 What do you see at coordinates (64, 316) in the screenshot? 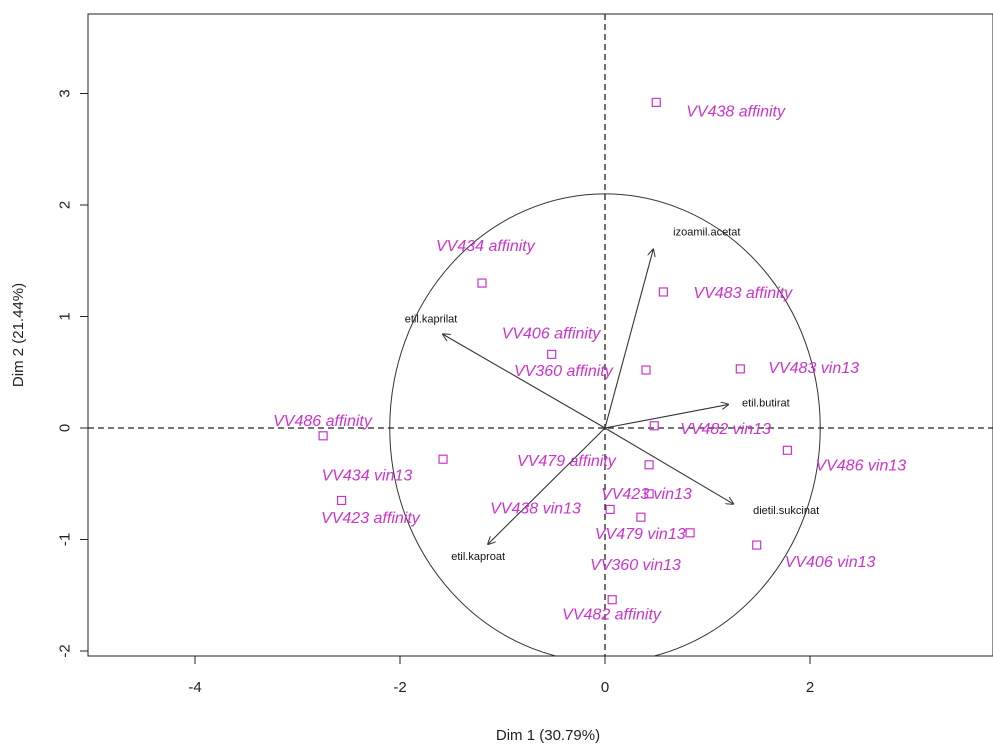
I see `y-tick-label: 1` at bounding box center [64, 316].